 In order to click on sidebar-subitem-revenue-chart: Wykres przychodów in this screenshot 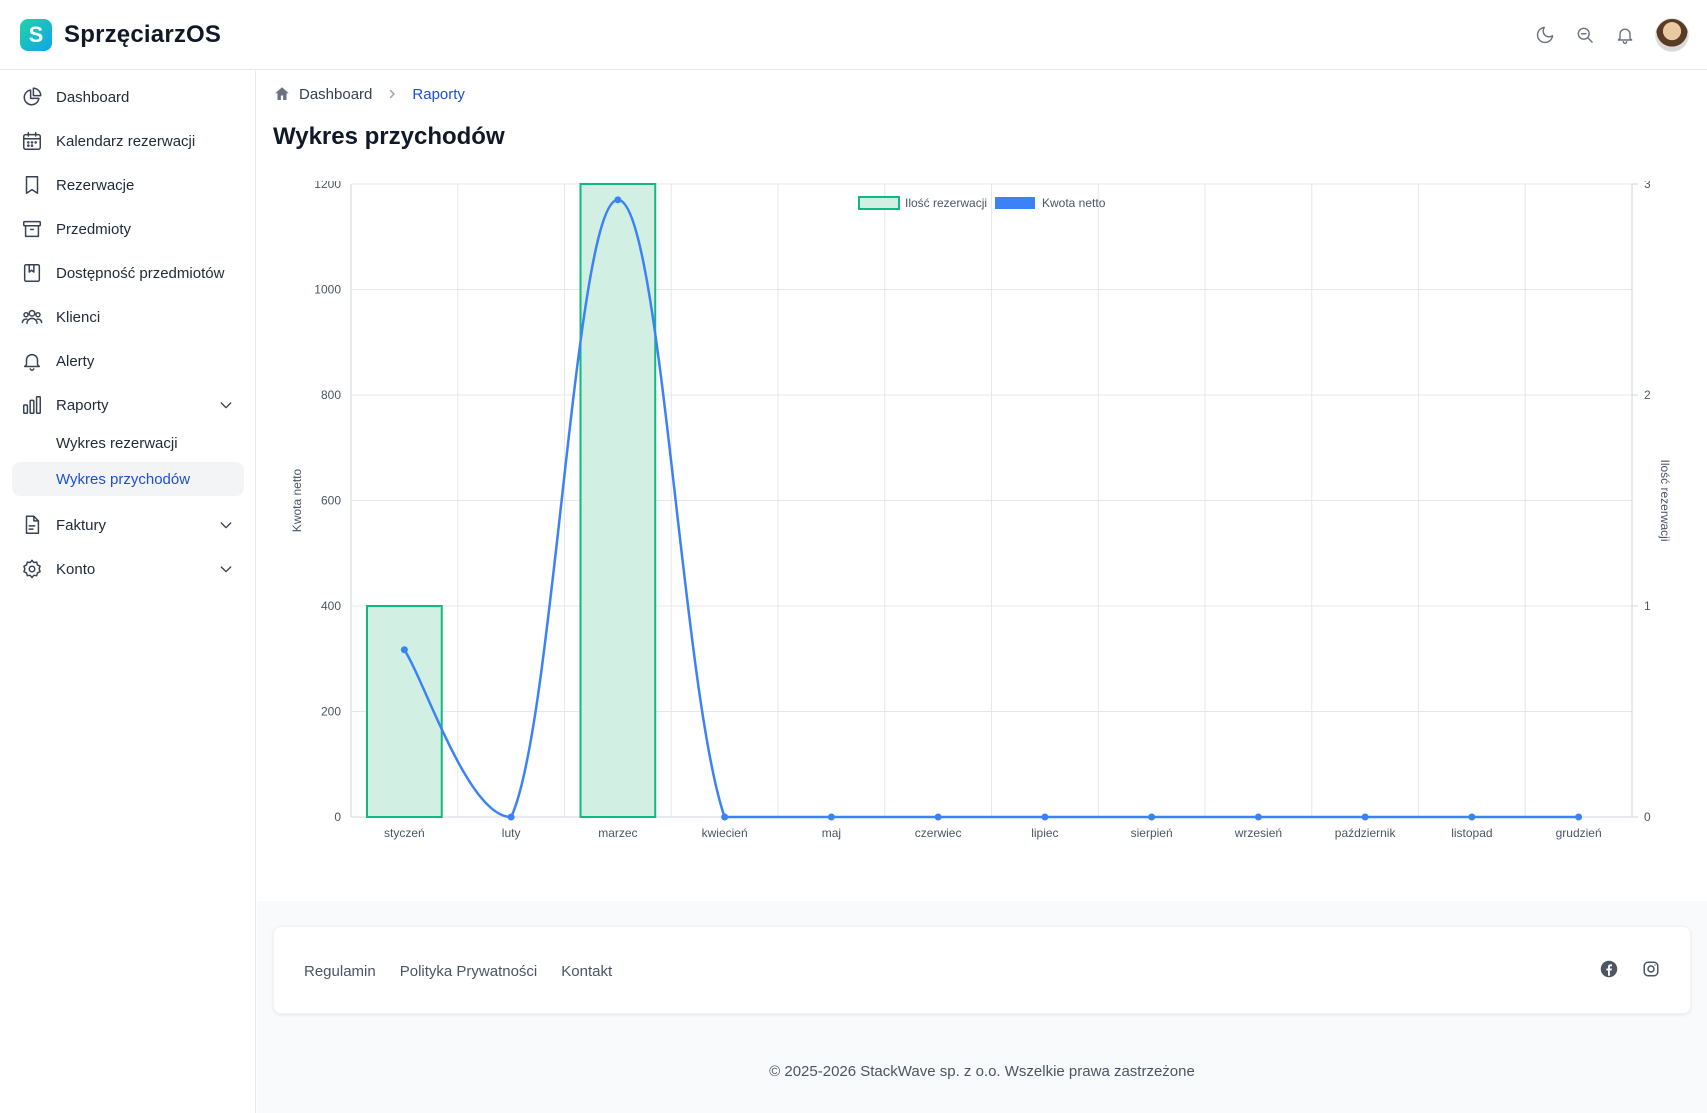, I will do `click(128, 479)`.